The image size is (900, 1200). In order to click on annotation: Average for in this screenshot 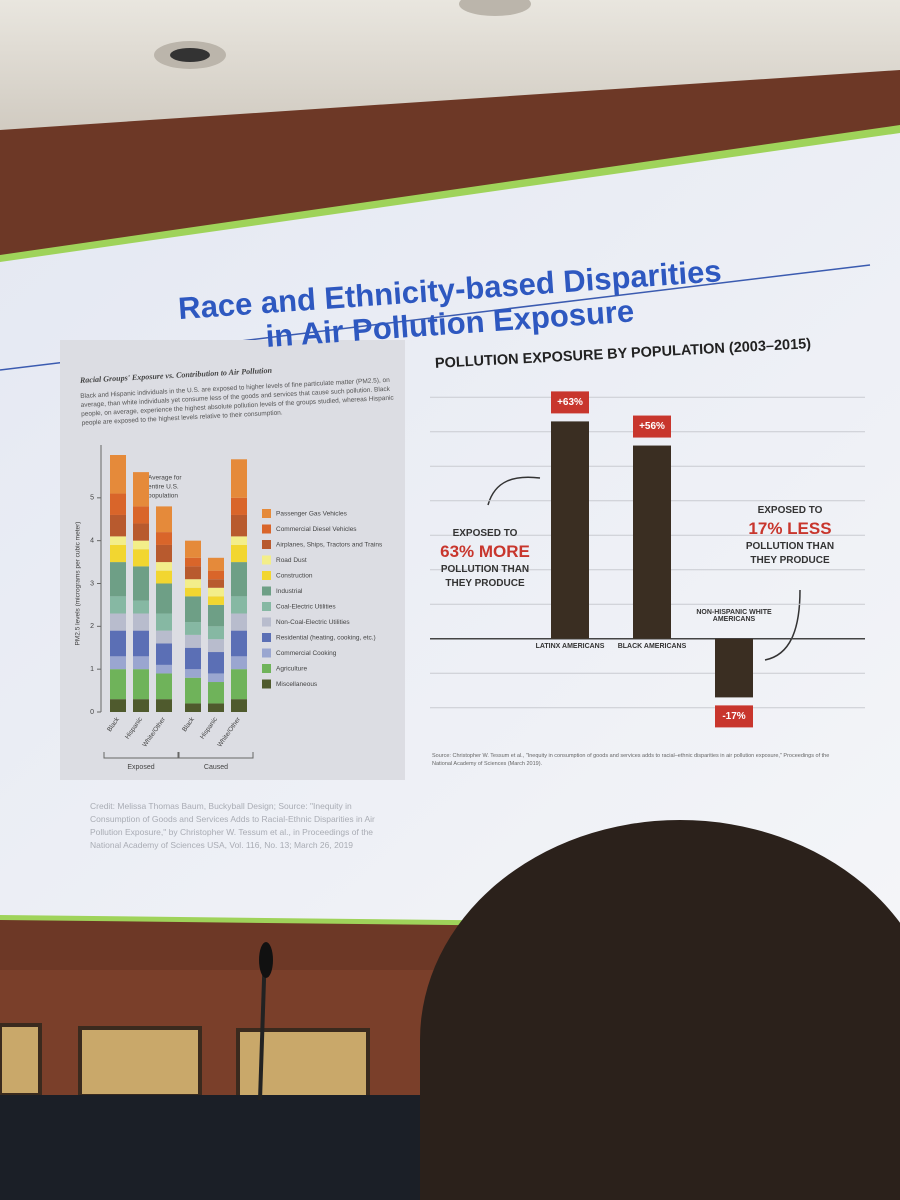, I will do `click(165, 478)`.